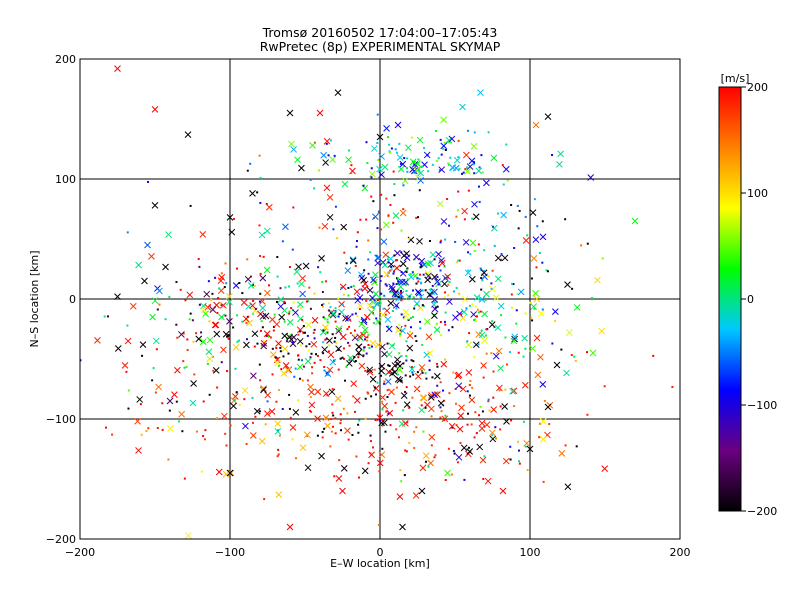  What do you see at coordinates (378, 552) in the screenshot?
I see `x-ticks: −200 −100 0 100 200` at bounding box center [378, 552].